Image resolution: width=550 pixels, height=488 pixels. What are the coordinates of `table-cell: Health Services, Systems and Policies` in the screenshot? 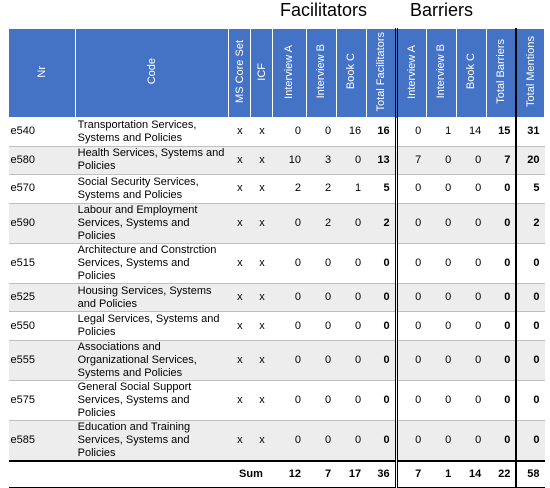 It's located at (152, 161).